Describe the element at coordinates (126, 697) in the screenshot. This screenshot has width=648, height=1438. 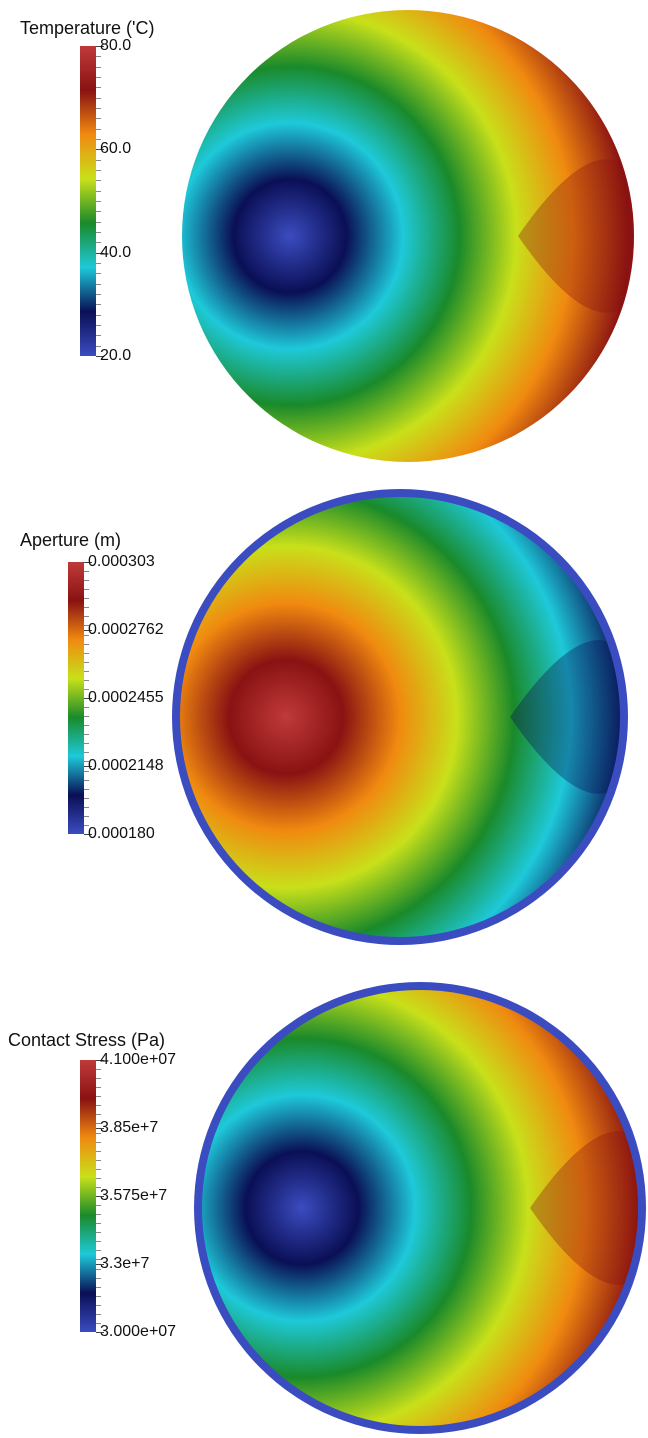
I see `colorbar-tick-label: 0.0002455` at that location.